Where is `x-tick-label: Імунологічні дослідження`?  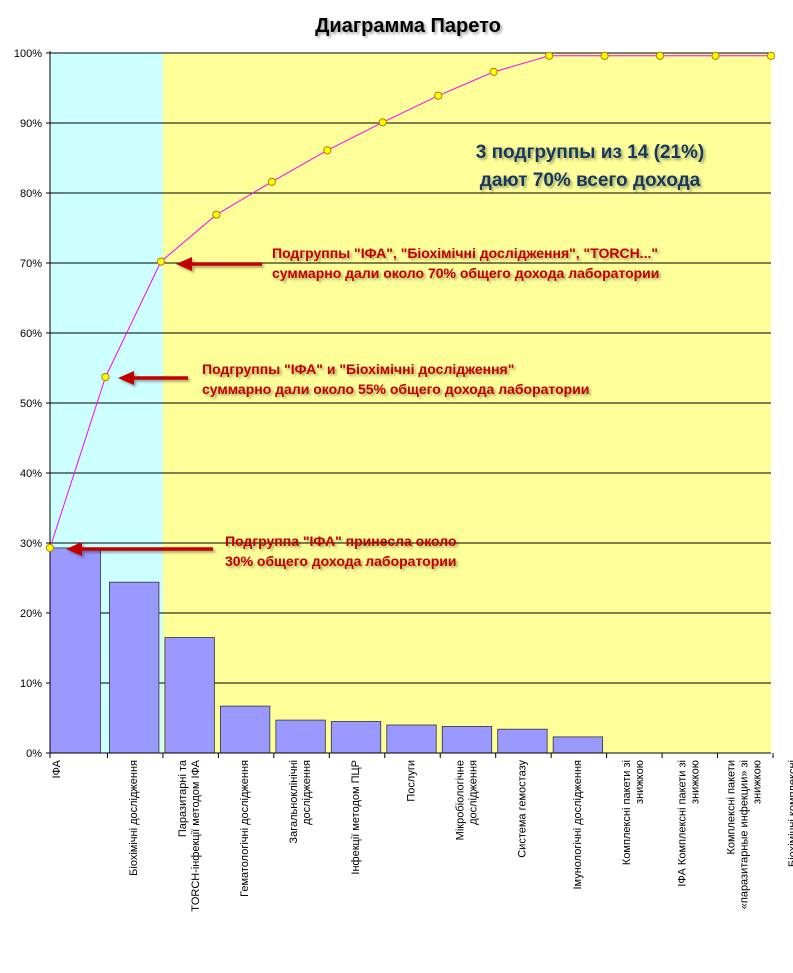
x-tick-label: Імунологічні дослідження is located at coordinates (578, 825).